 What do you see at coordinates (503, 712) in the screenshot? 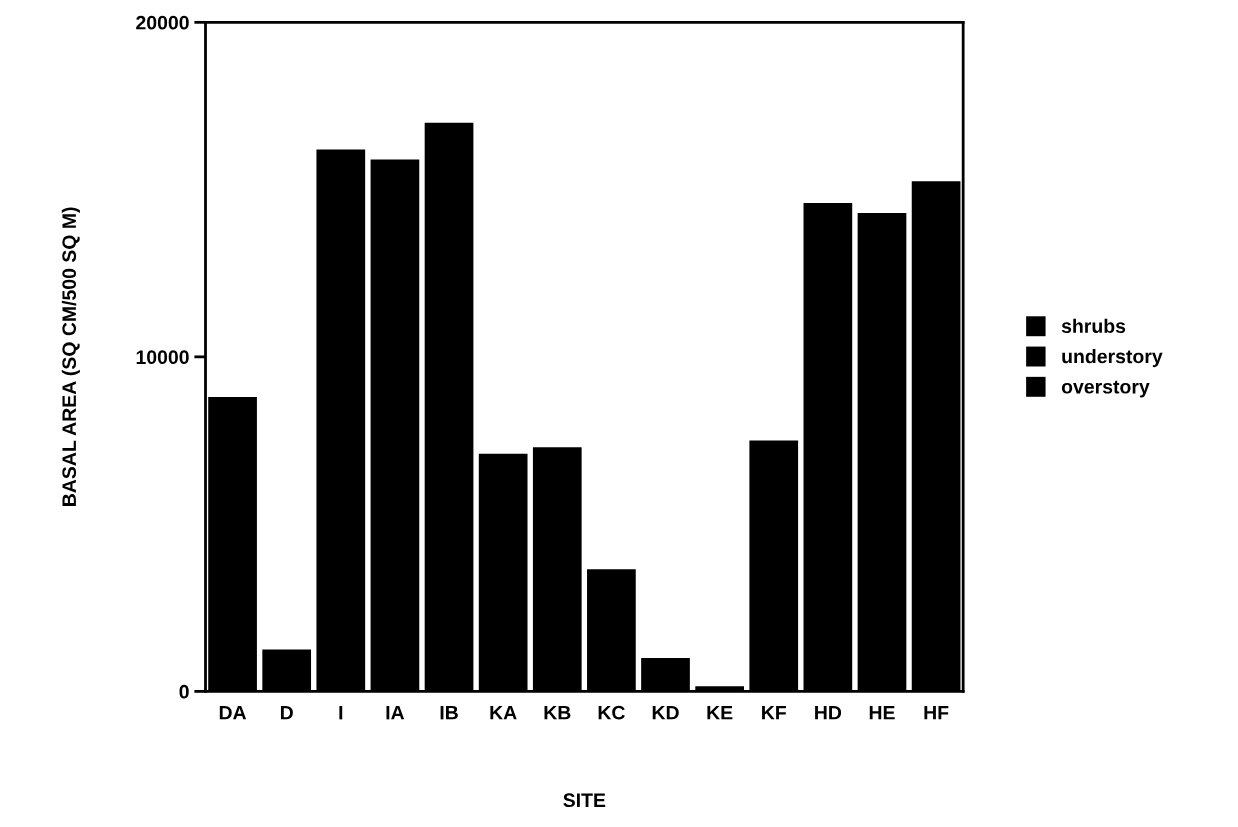
I see `x-tick-label: KA` at bounding box center [503, 712].